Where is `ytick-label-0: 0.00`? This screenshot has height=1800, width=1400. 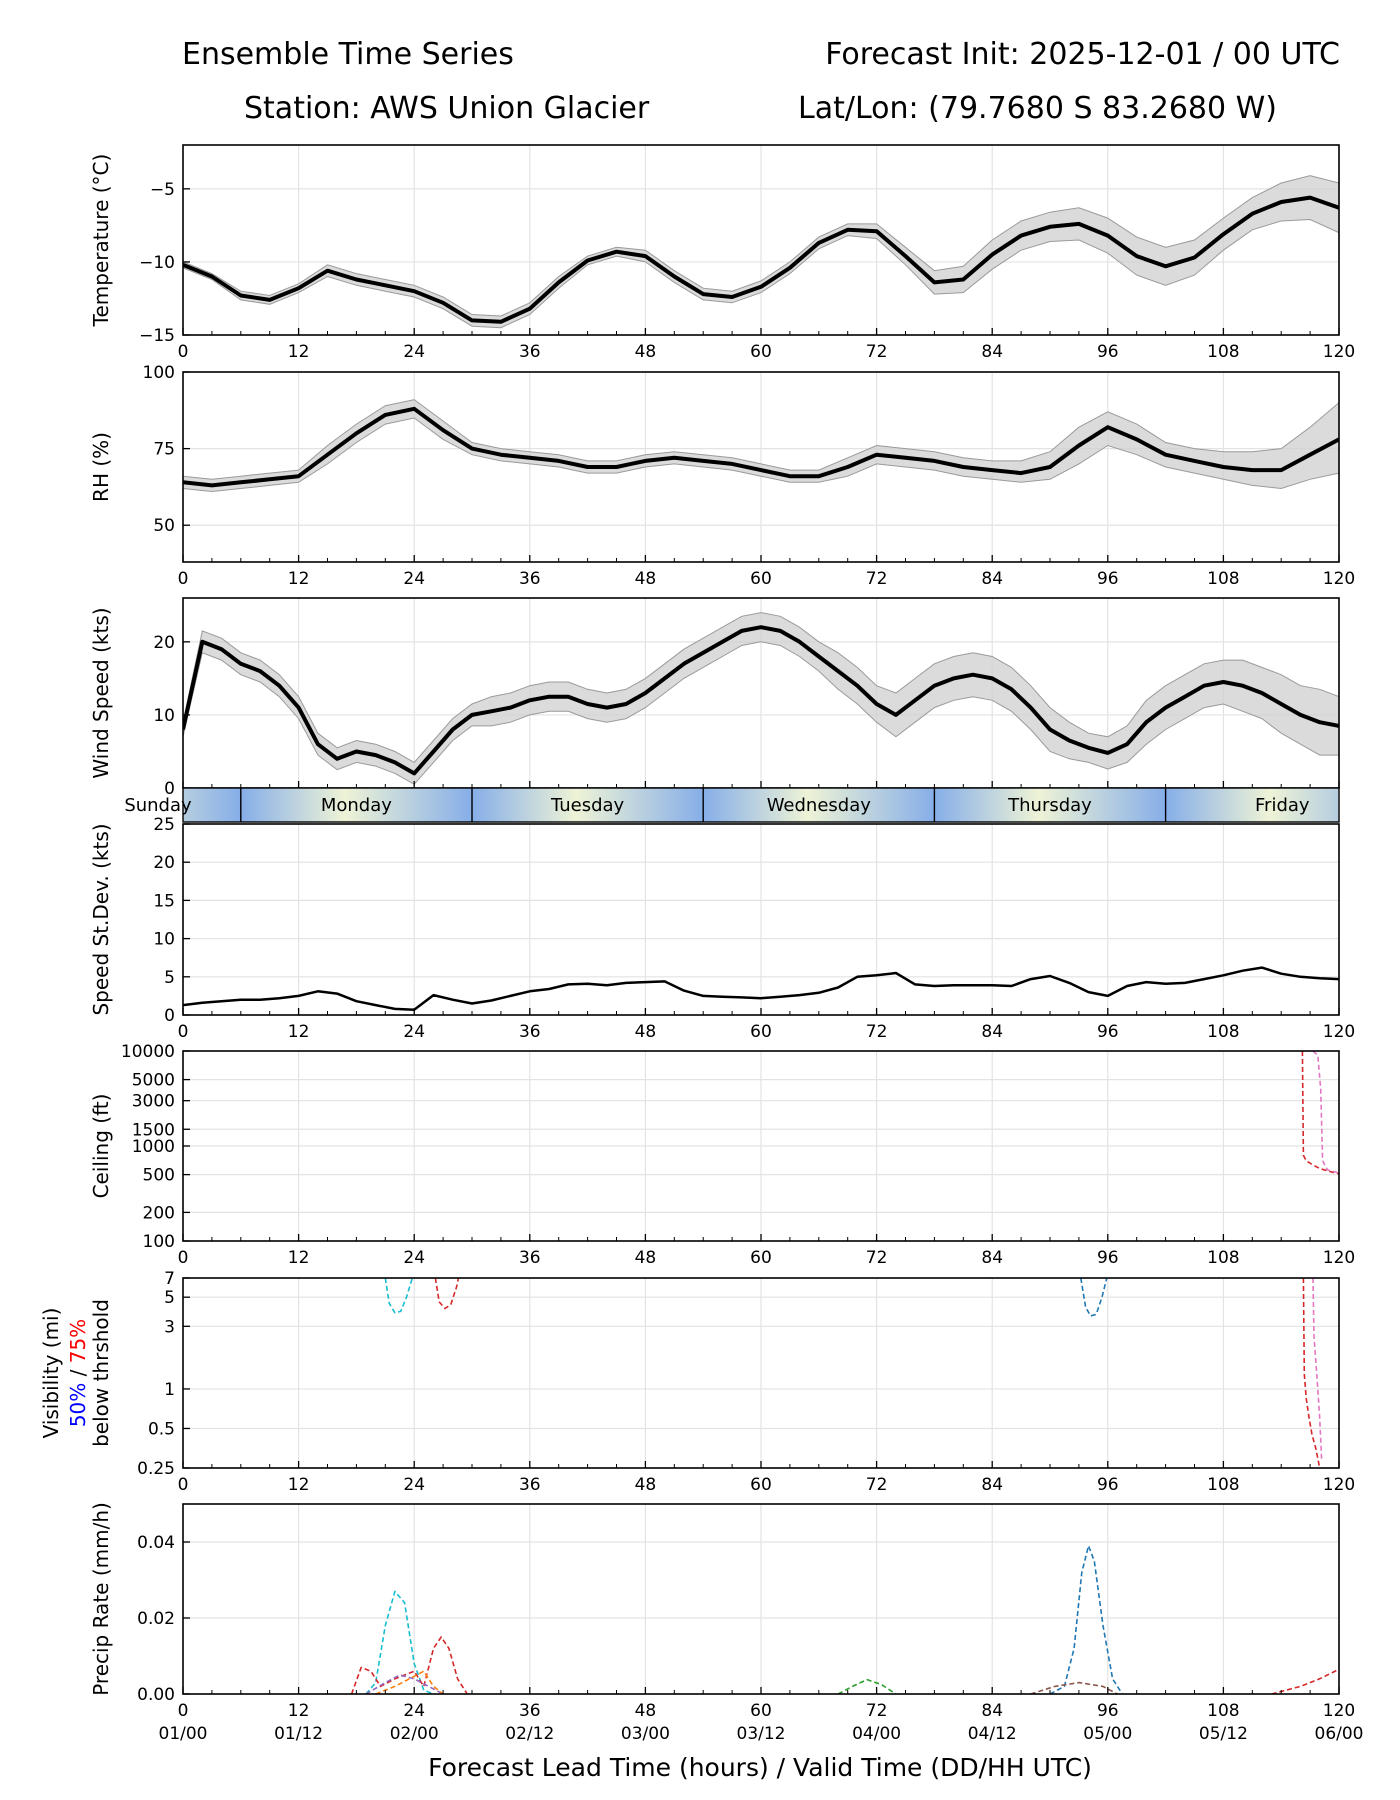 ytick-label-0: 0.00 is located at coordinates (156, 1695).